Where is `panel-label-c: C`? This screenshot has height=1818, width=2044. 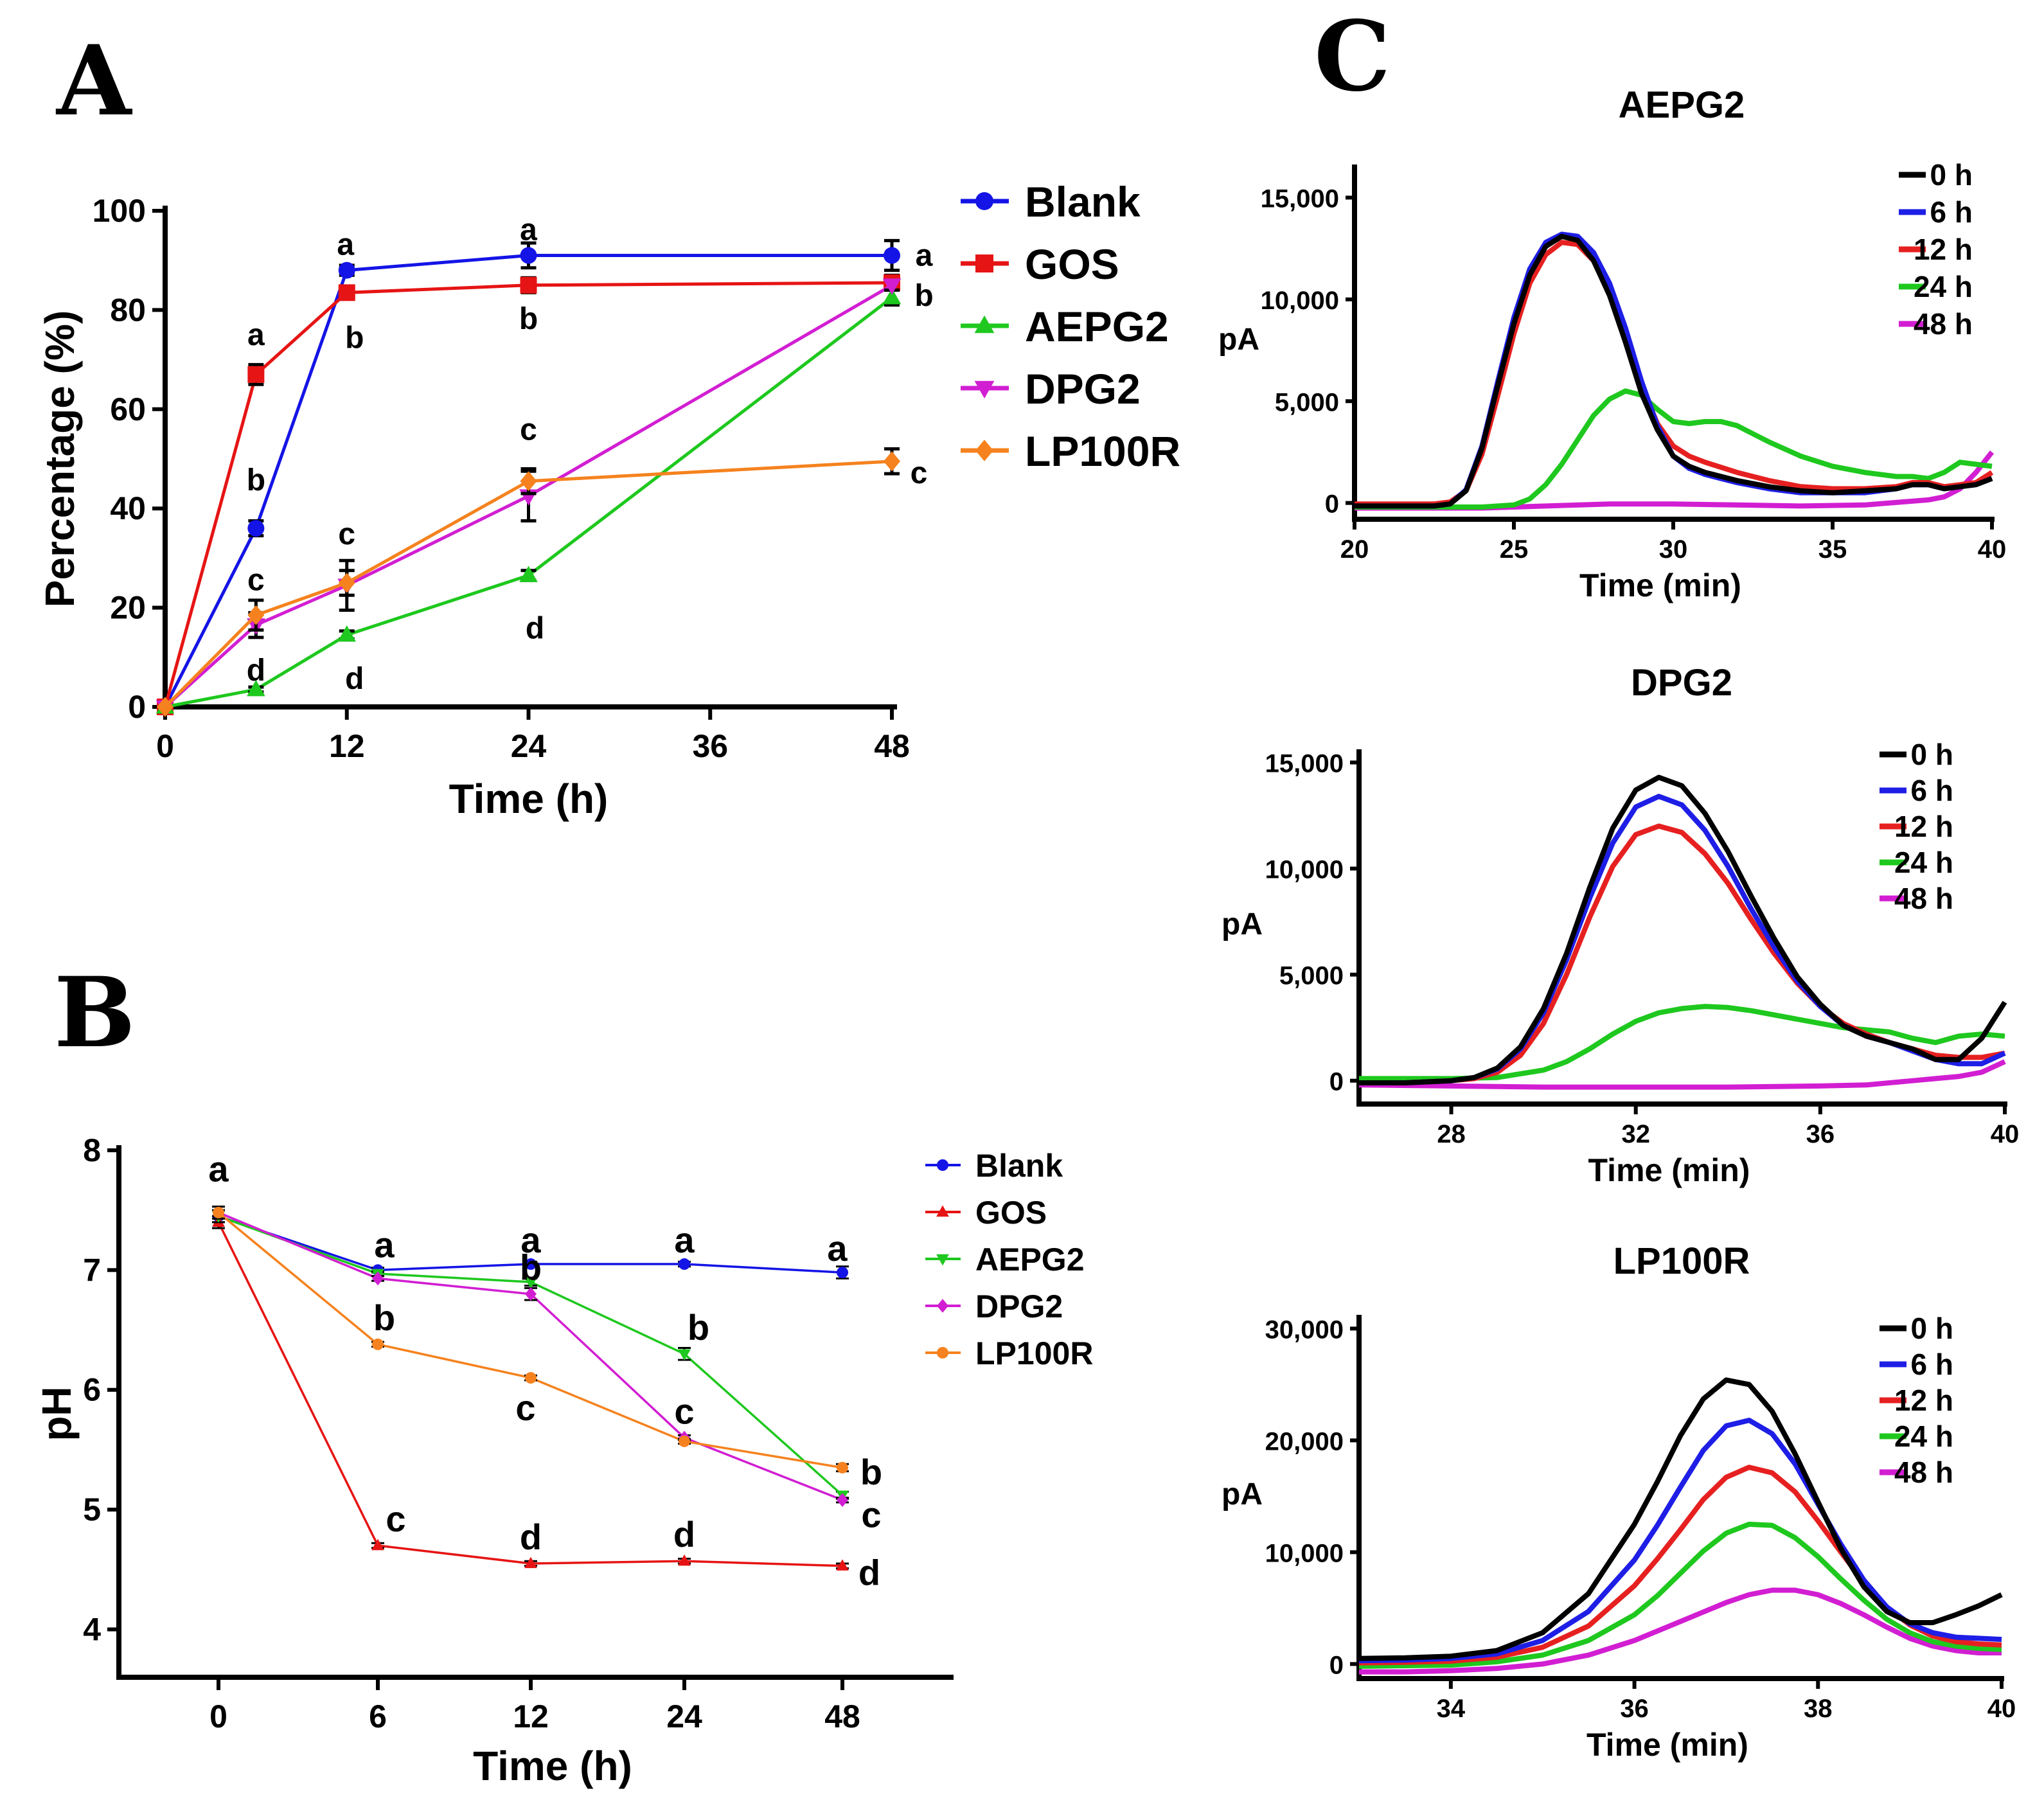 panel-label-c: C is located at coordinates (1352, 57).